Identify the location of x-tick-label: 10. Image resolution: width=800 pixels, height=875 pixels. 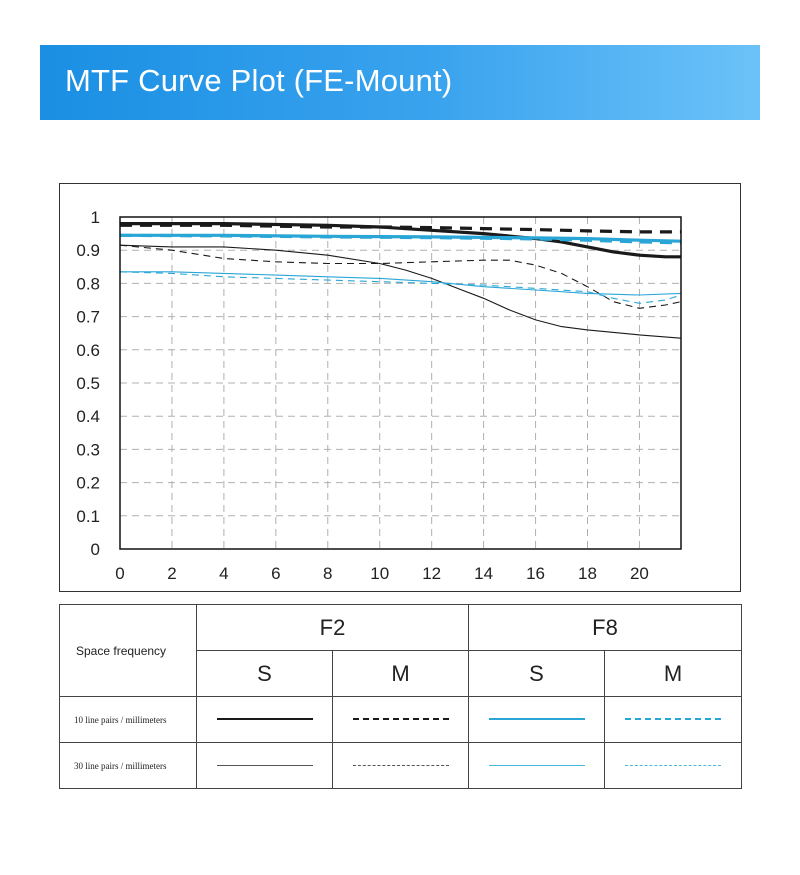
(379, 573).